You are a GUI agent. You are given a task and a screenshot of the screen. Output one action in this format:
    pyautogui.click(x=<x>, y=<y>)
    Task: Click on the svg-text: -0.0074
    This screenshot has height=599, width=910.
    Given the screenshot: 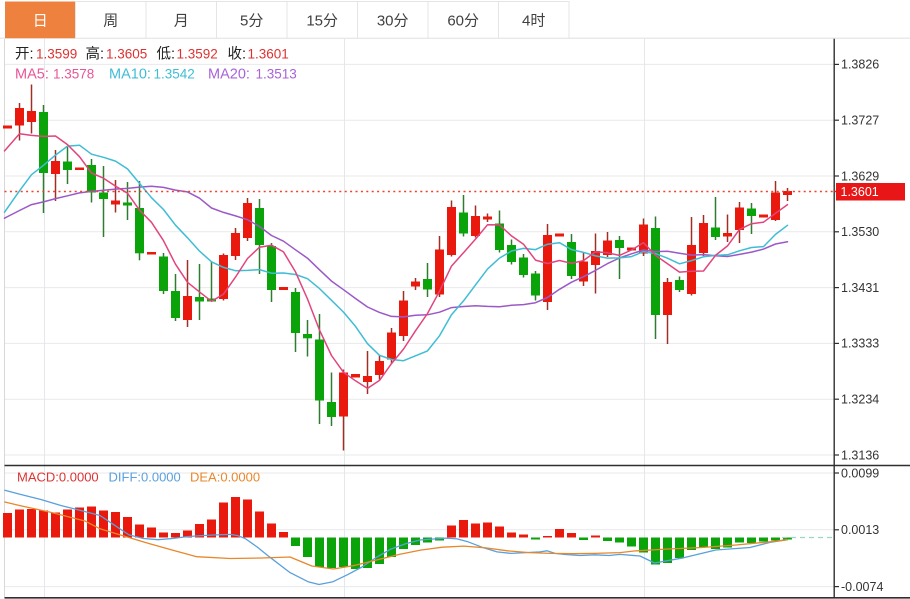 What is the action you would take?
    pyautogui.click(x=862, y=587)
    